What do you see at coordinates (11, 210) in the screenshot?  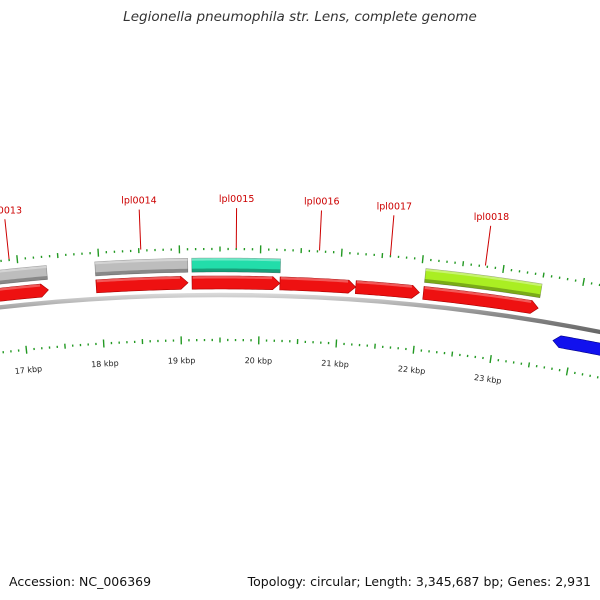 I see `gene-label-lpl0013: lpl0013` at bounding box center [11, 210].